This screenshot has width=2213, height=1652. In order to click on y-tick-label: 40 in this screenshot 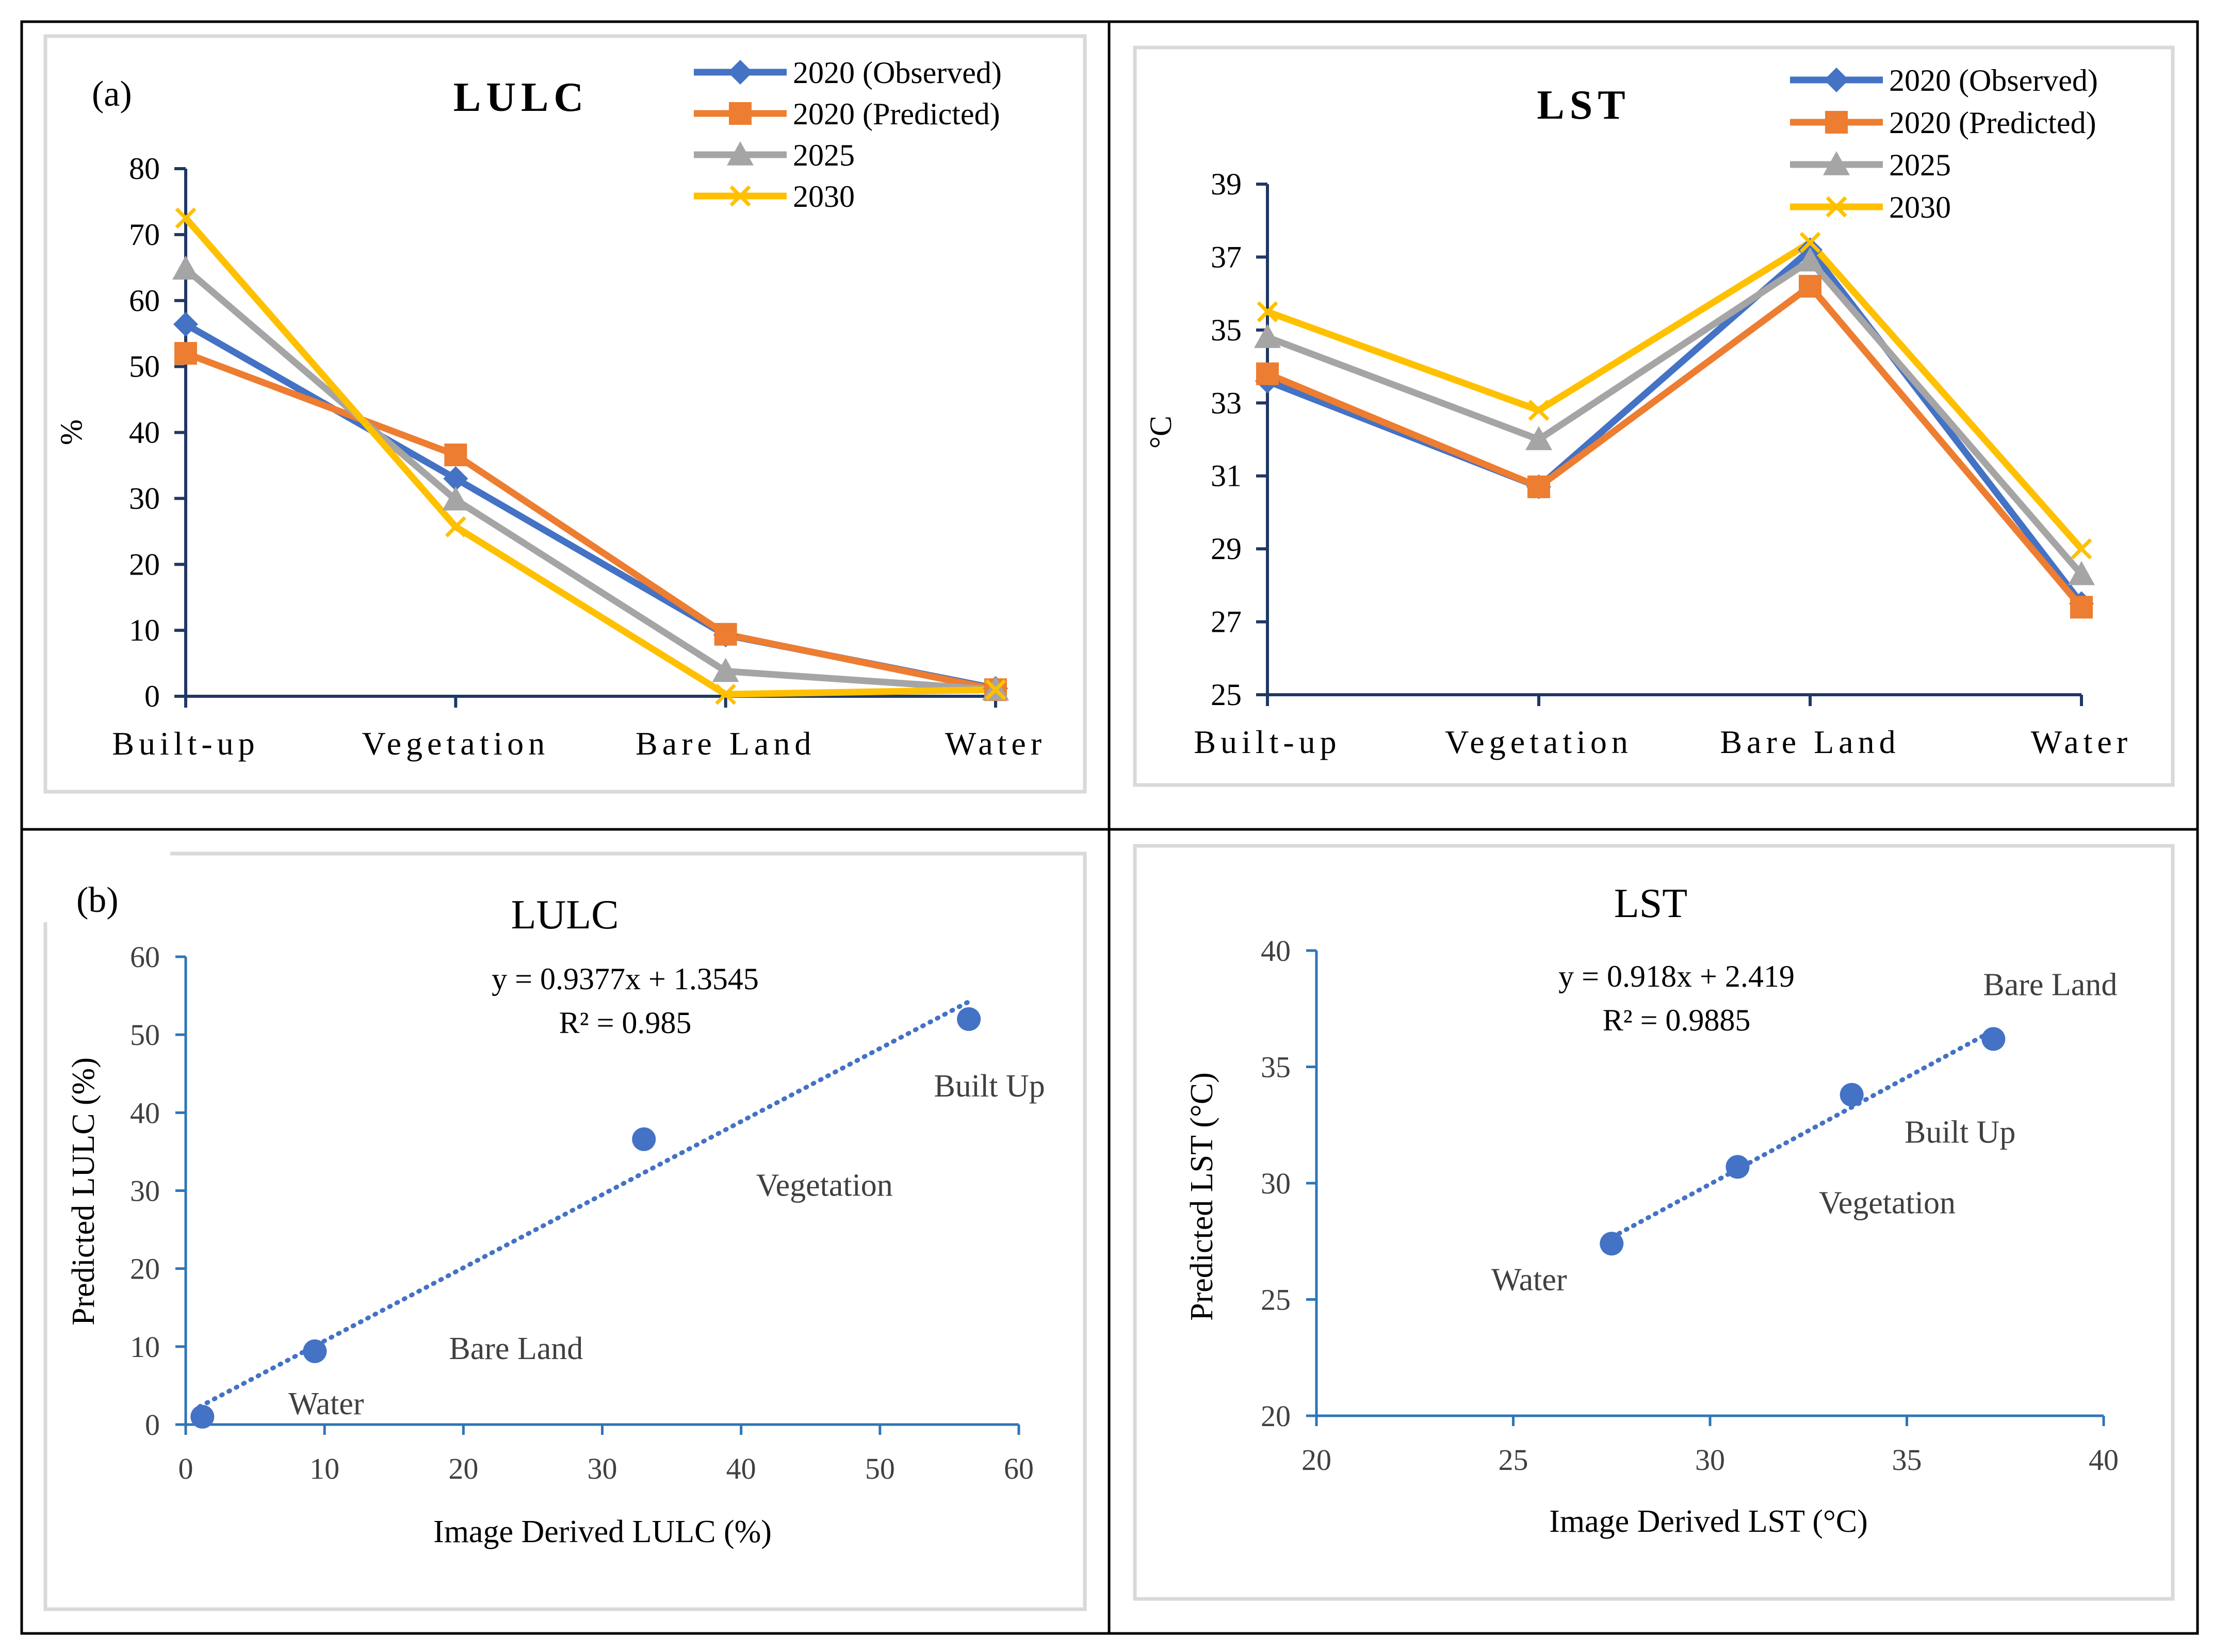, I will do `click(145, 1113)`.